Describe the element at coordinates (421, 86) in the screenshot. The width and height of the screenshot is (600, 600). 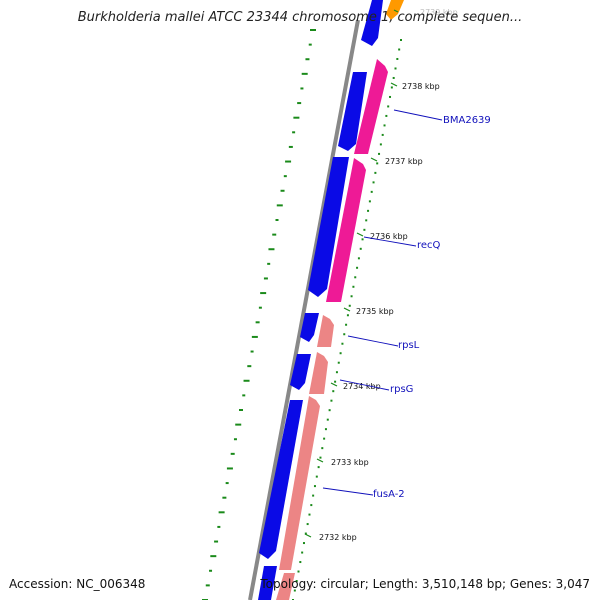
I see `scale-label: 2738 kbp` at that location.